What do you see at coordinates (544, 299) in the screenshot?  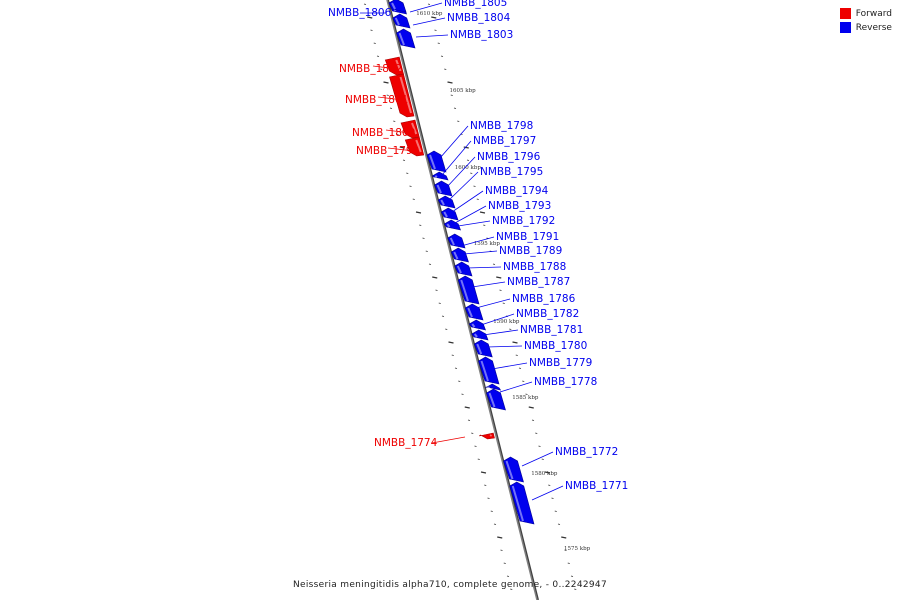 I see `gene-label: NMBB_1786` at bounding box center [544, 299].